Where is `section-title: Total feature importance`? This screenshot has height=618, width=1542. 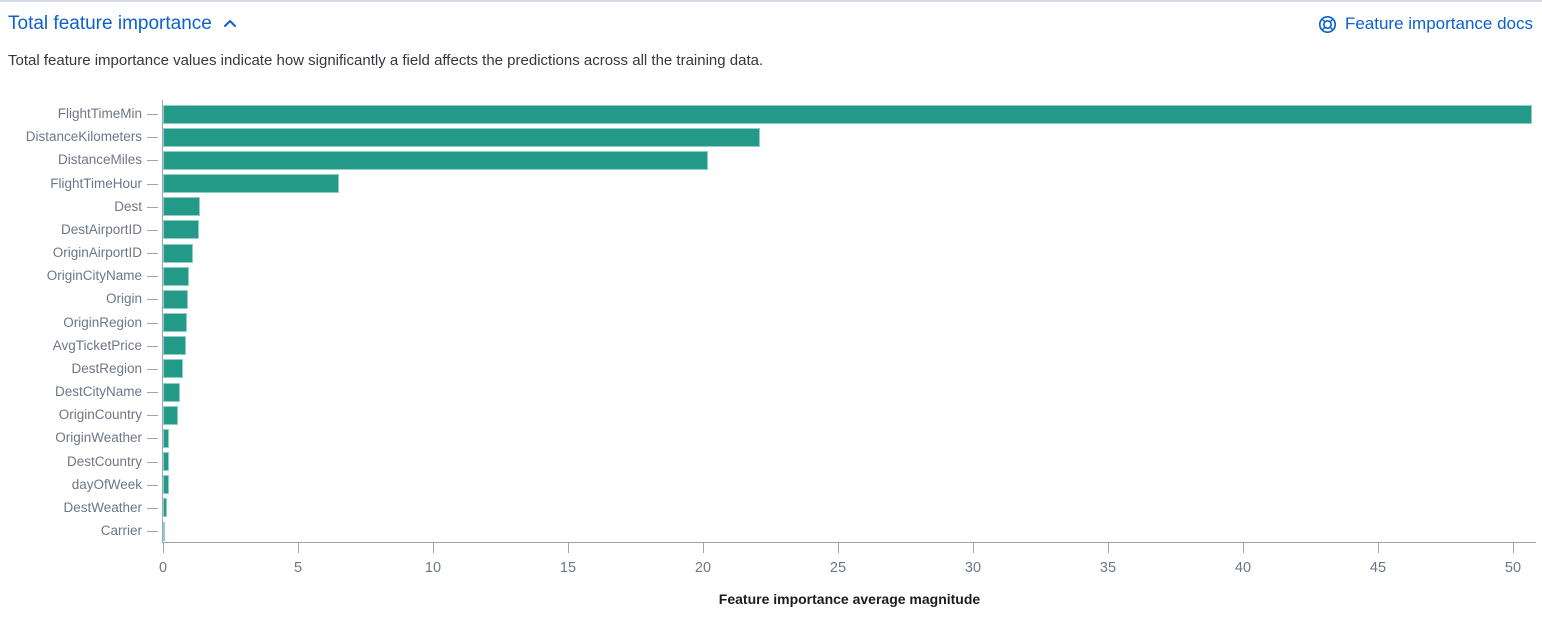
section-title: Total feature importance is located at coordinates (110, 23).